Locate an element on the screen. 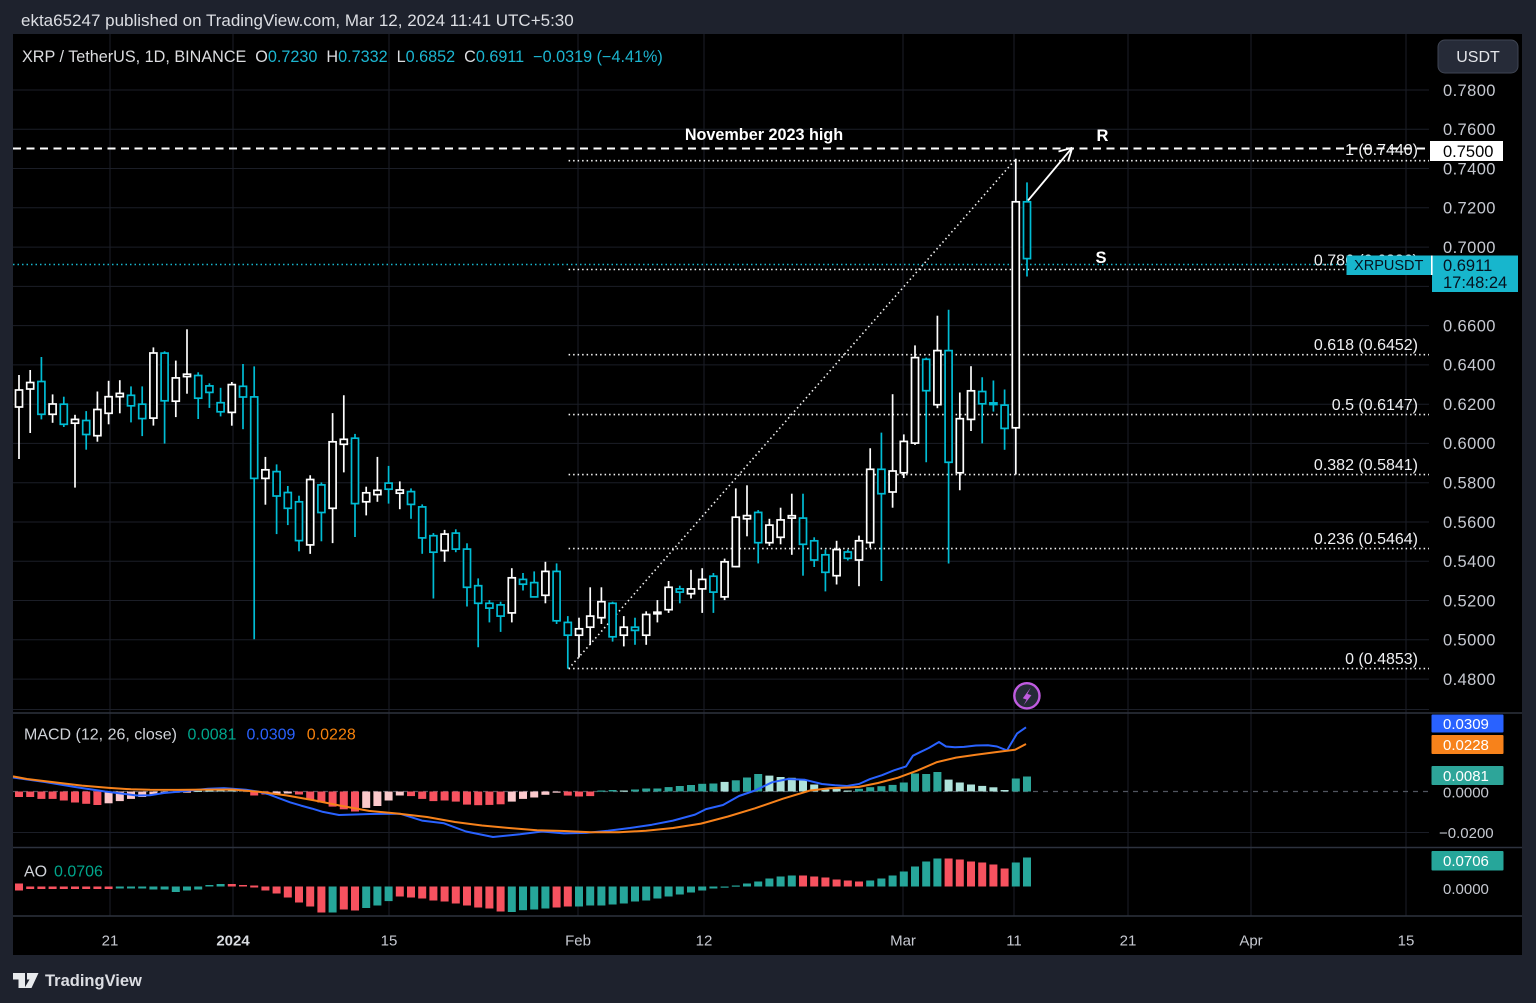 Image resolution: width=1536 pixels, height=1003 pixels. svg-text: 0.6911 is located at coordinates (1467, 266).